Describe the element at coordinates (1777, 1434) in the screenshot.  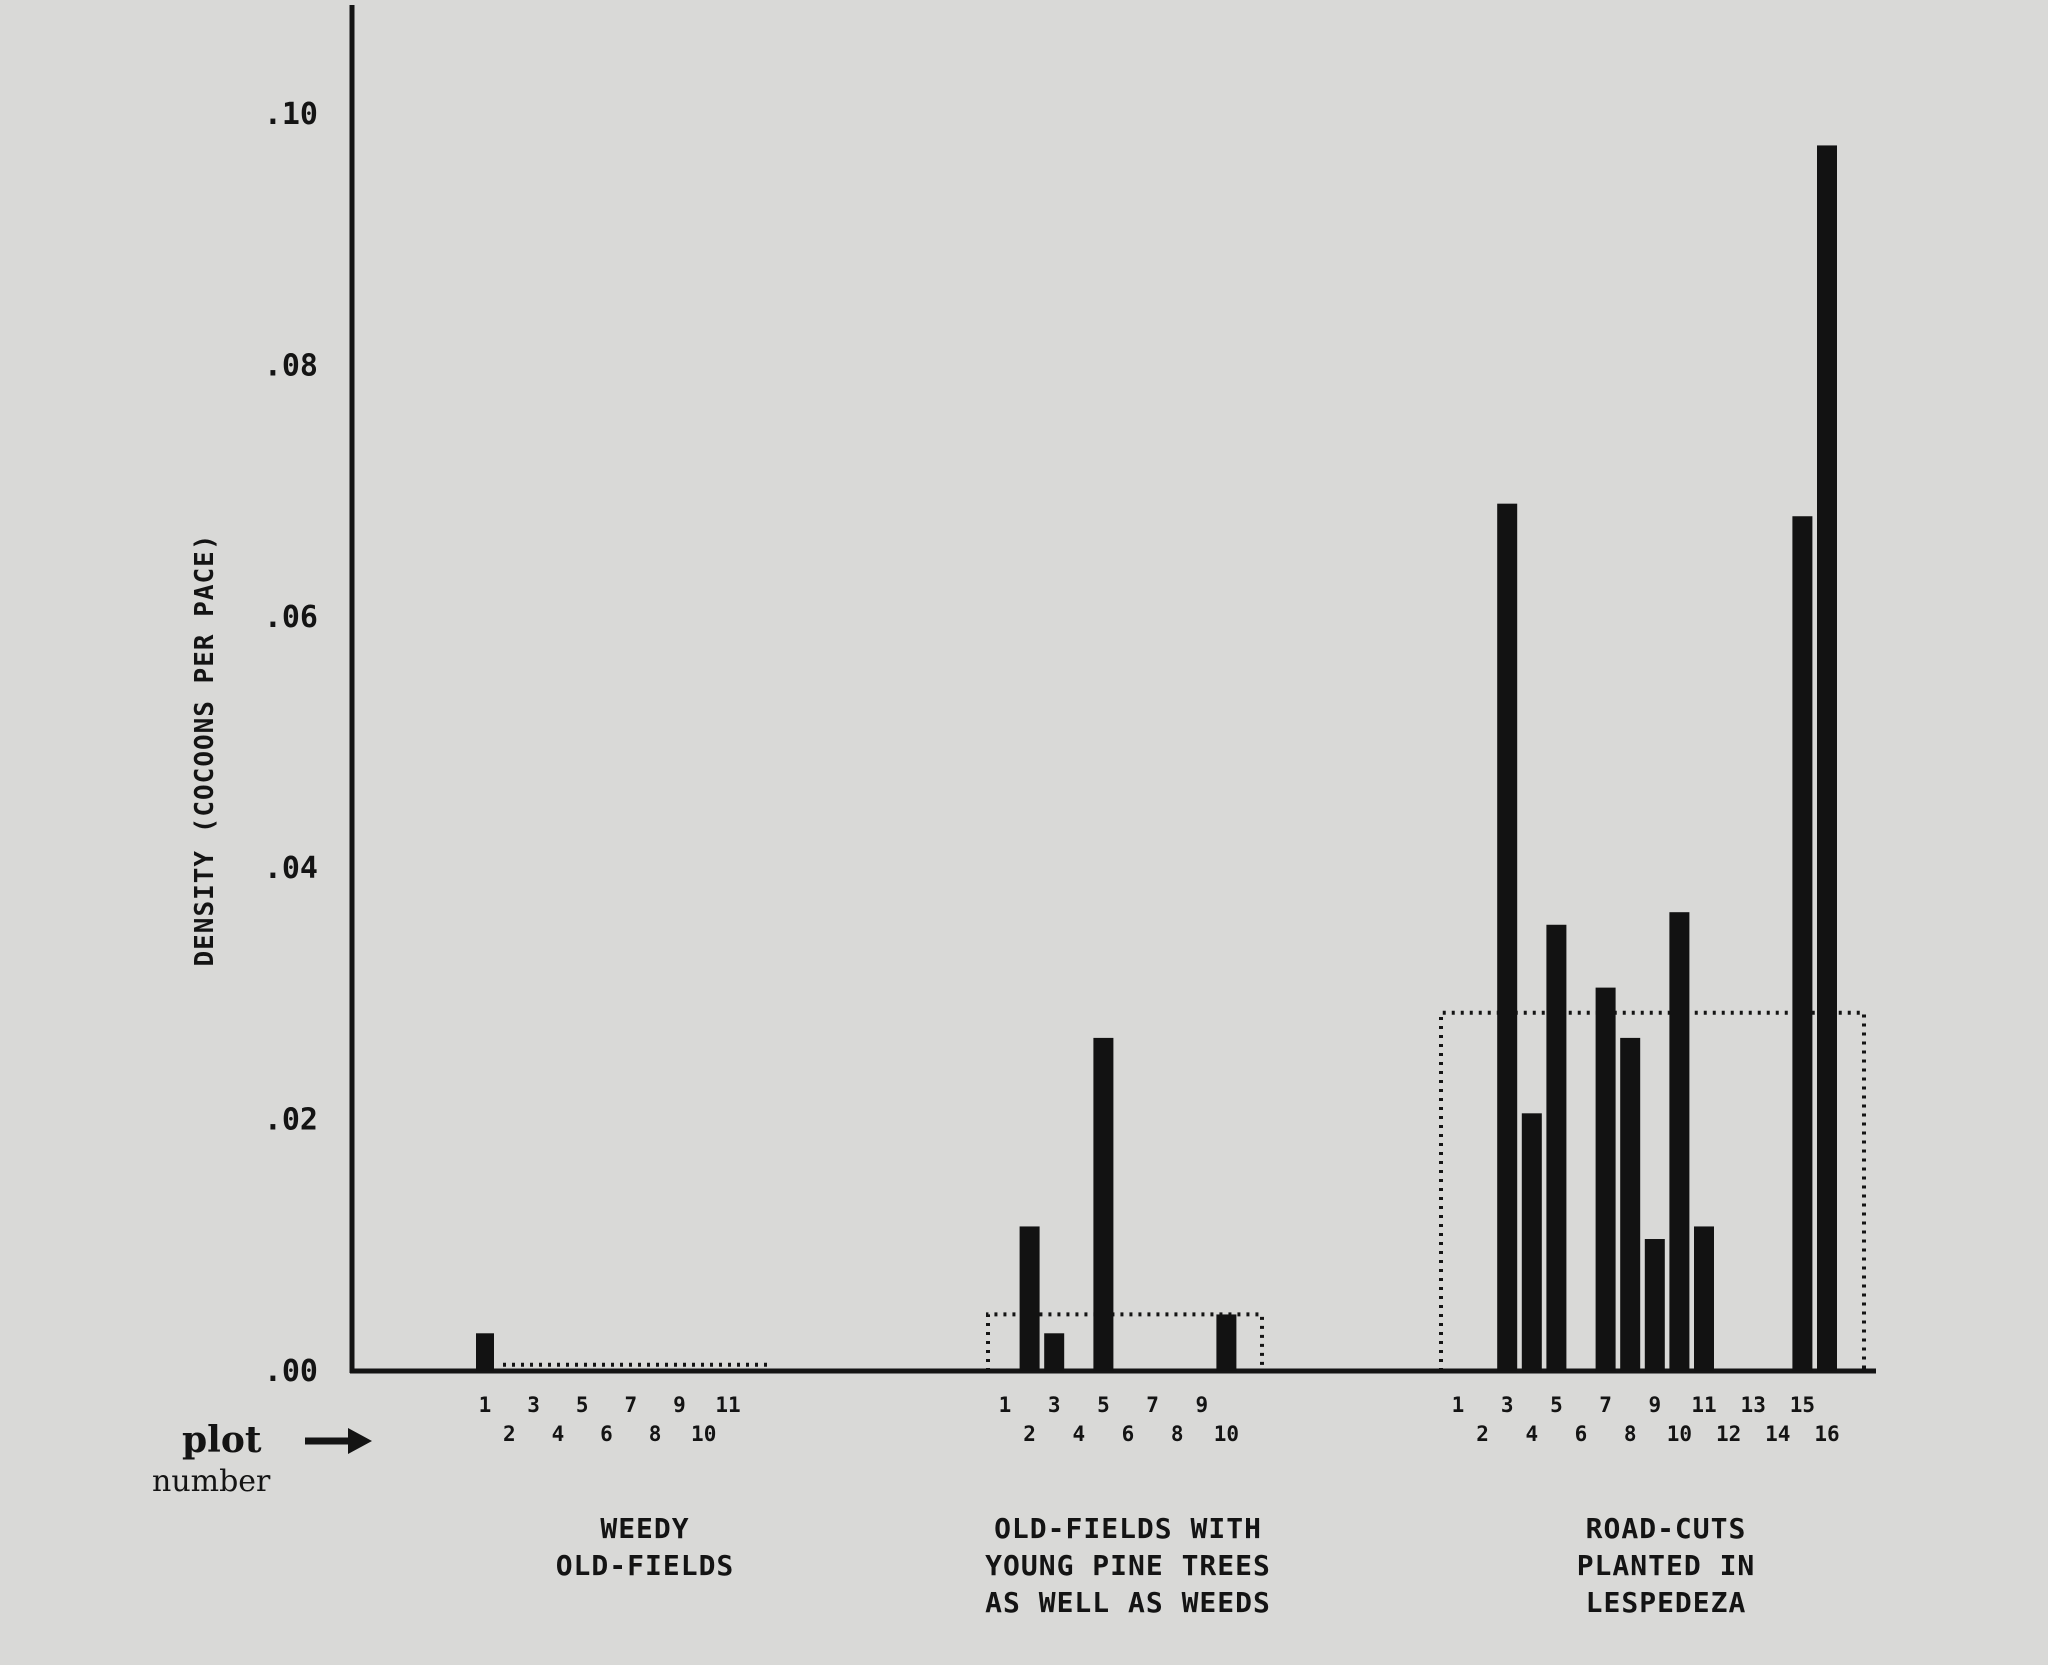
I see `plot-number-label: 14` at that location.